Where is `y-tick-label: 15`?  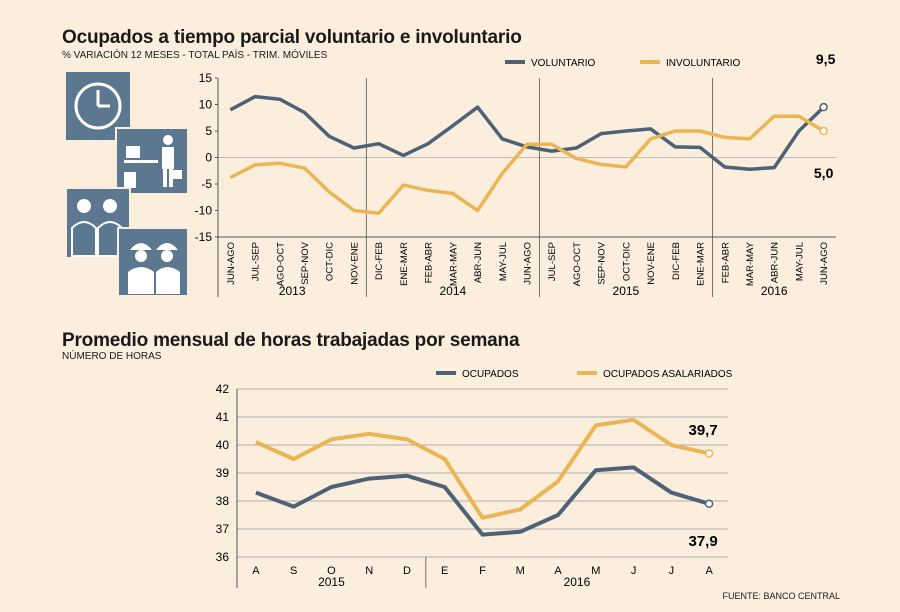 y-tick-label: 15 is located at coordinates (206, 78).